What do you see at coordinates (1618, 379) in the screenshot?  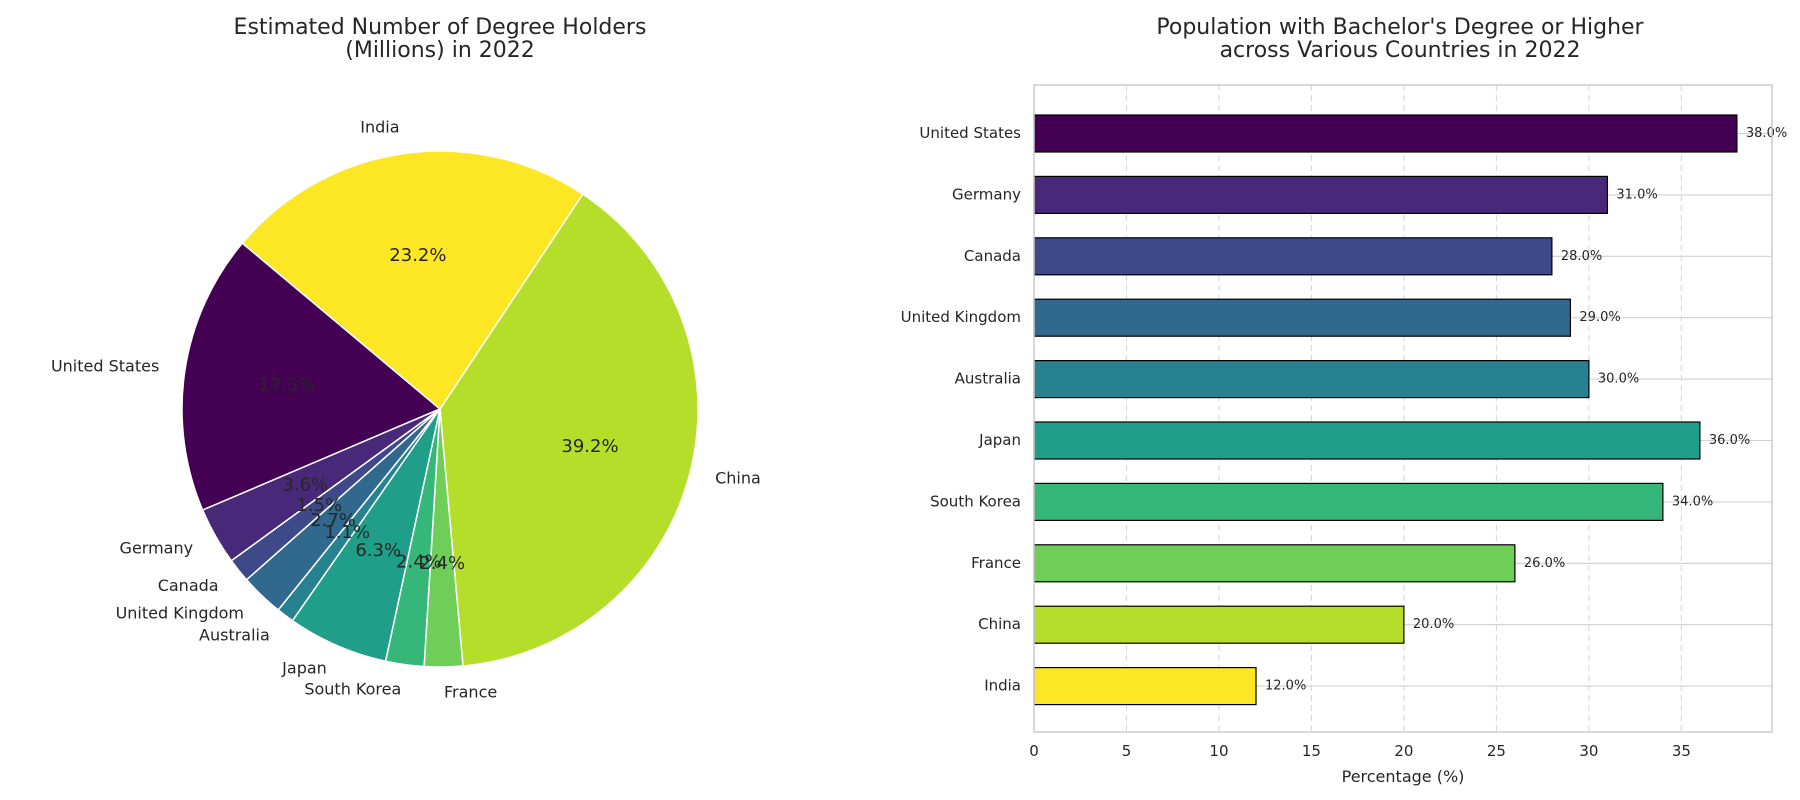 I see `bar-value-label-australia: 30.0%` at bounding box center [1618, 379].